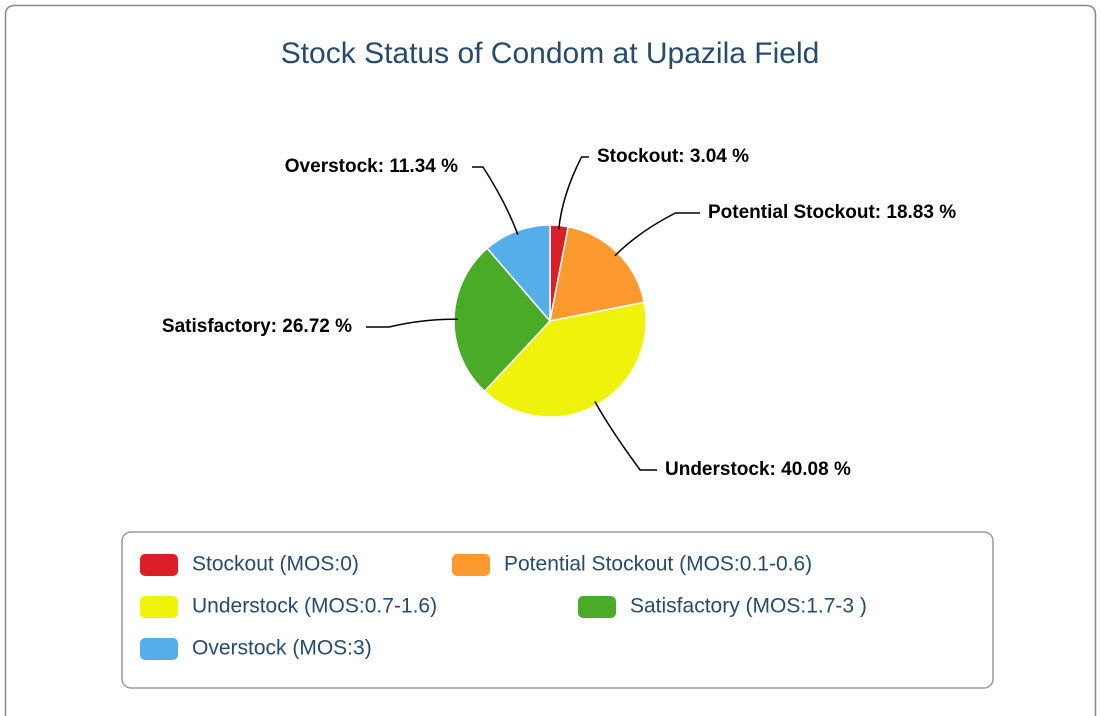  What do you see at coordinates (275, 564) in the screenshot?
I see `legend-label: Stockout (MOS:0)` at bounding box center [275, 564].